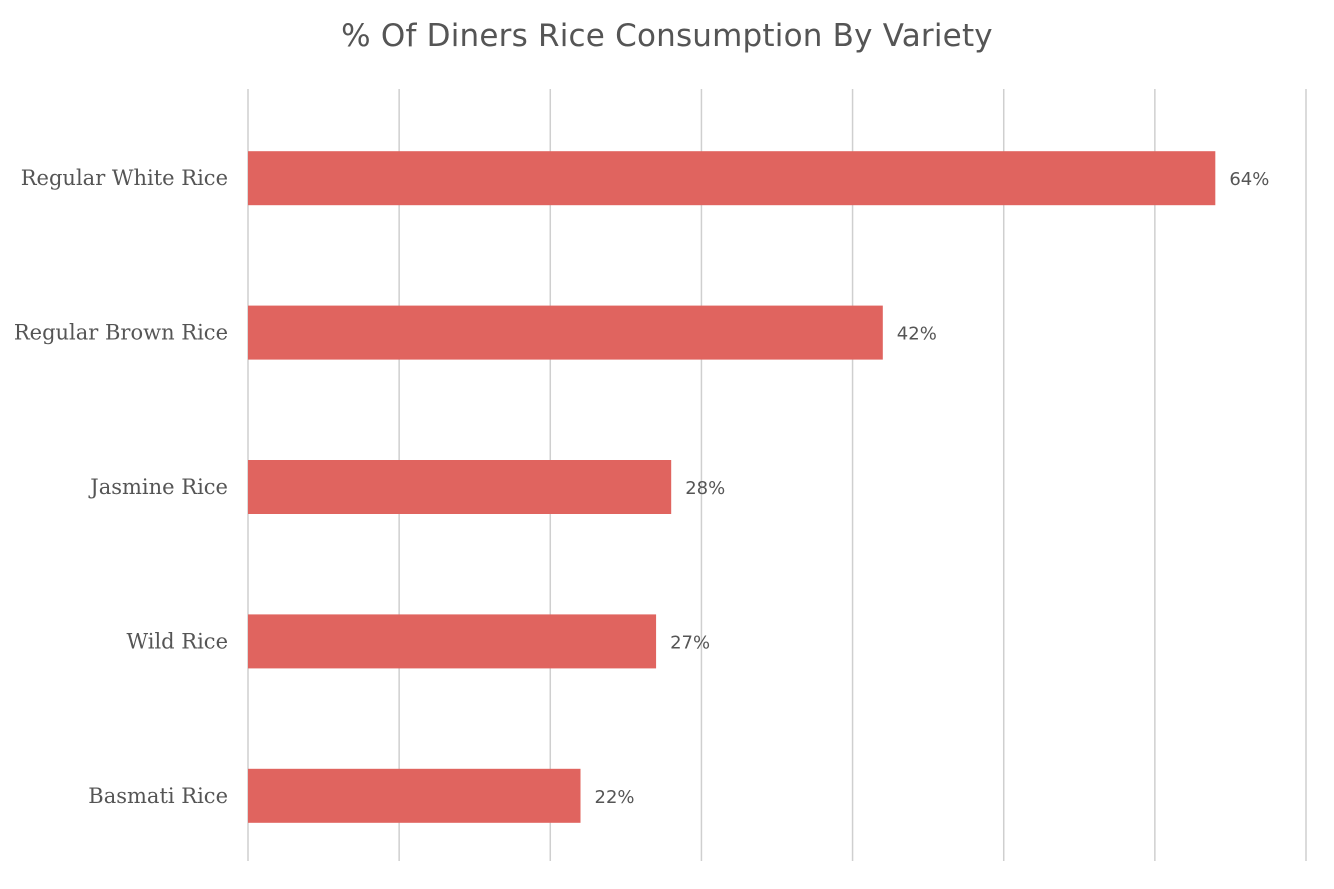 This screenshot has height=889, width=1334. I want to click on bar-basmati-rice, so click(414, 795).